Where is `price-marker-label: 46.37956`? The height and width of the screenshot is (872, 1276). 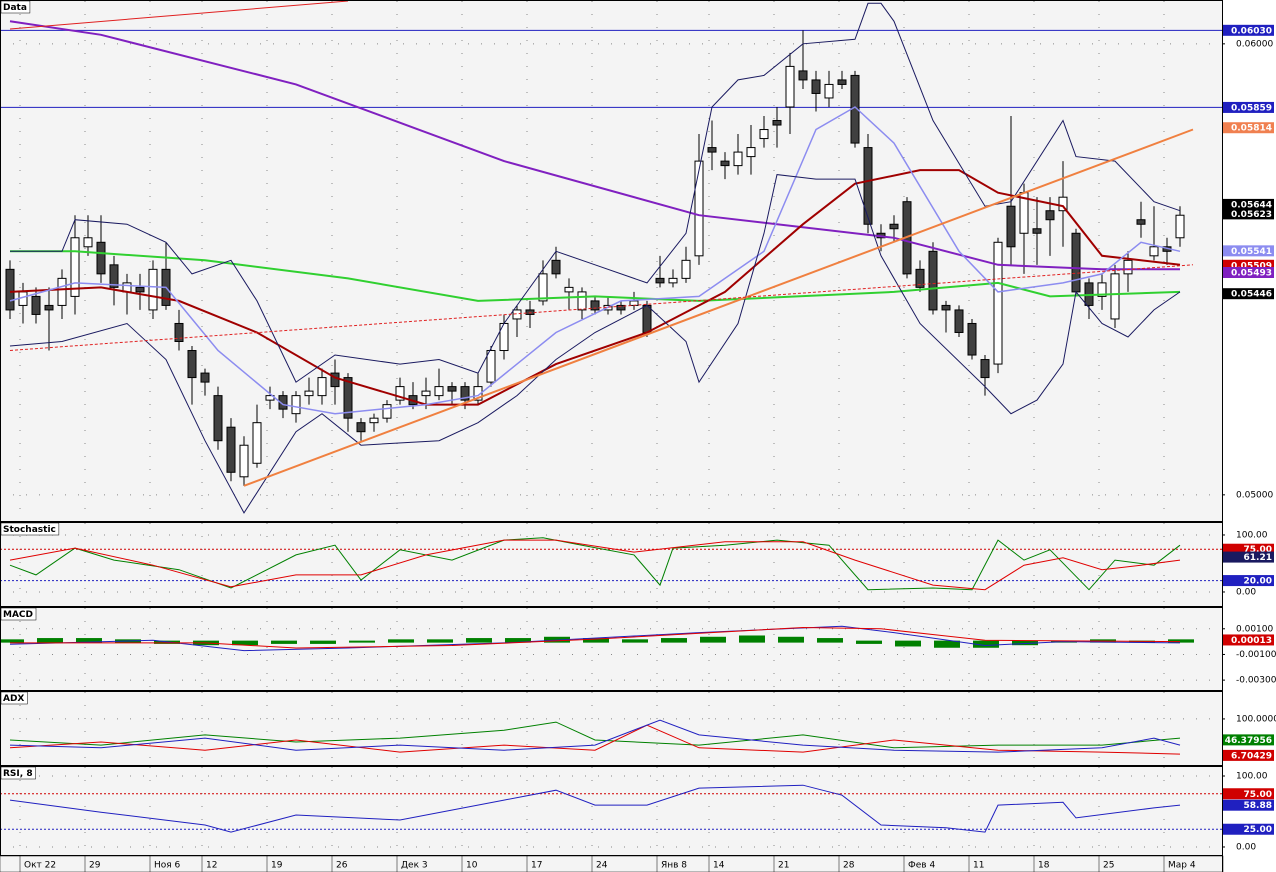 price-marker-label: 46.37956 is located at coordinates (1248, 741).